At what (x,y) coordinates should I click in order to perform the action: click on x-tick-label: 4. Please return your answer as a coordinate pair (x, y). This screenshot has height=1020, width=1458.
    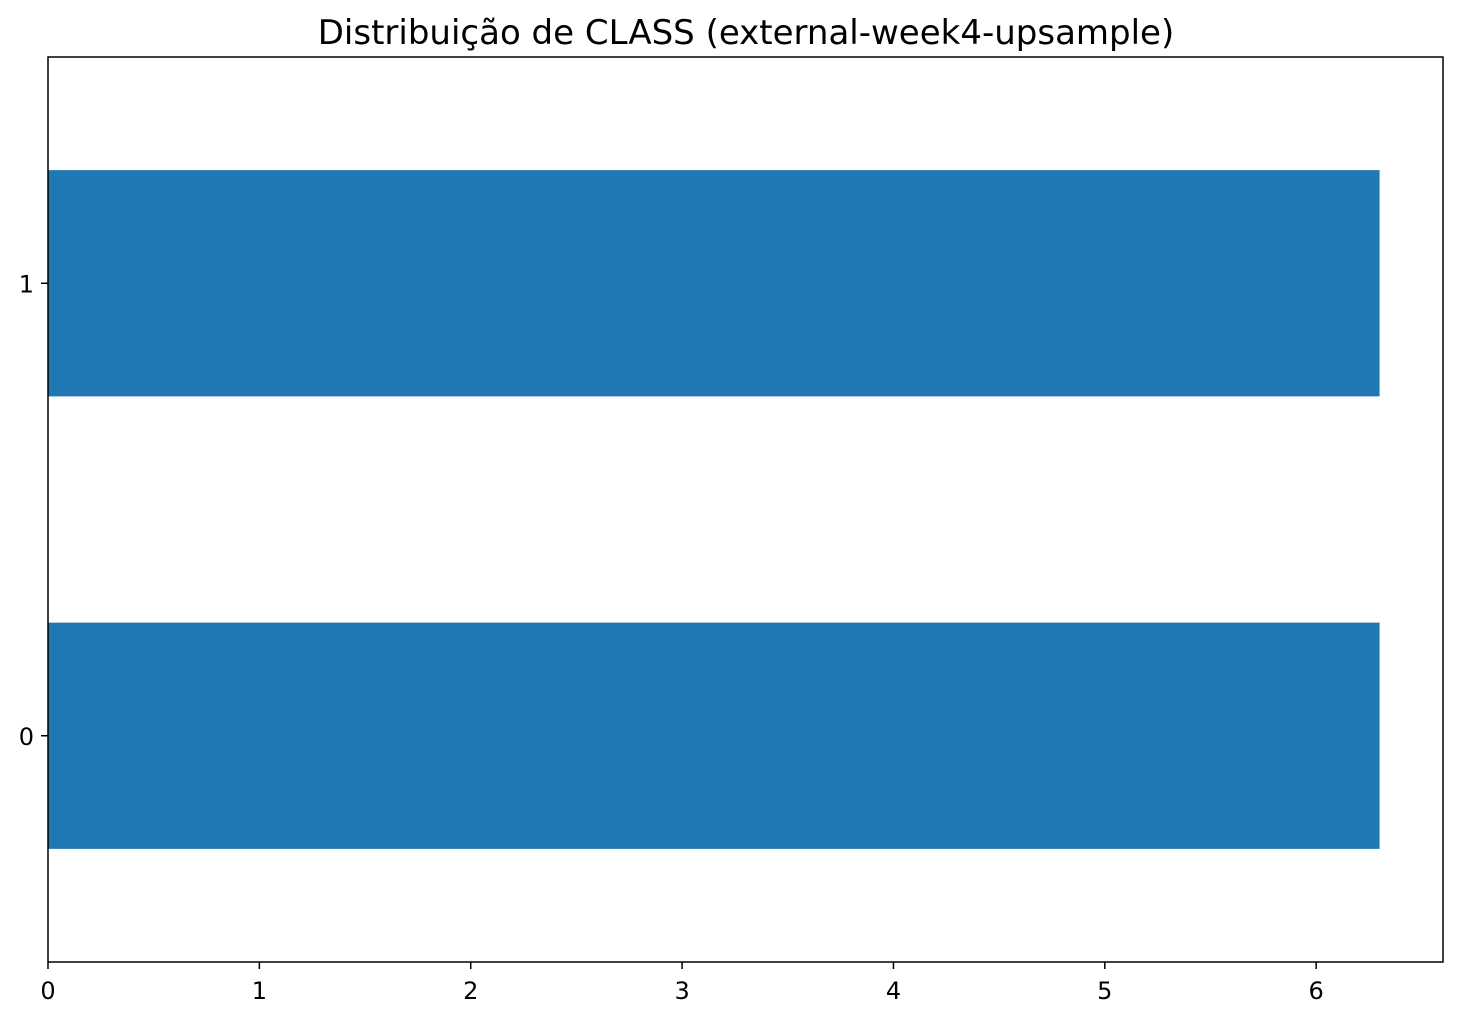
    Looking at the image, I should click on (893, 991).